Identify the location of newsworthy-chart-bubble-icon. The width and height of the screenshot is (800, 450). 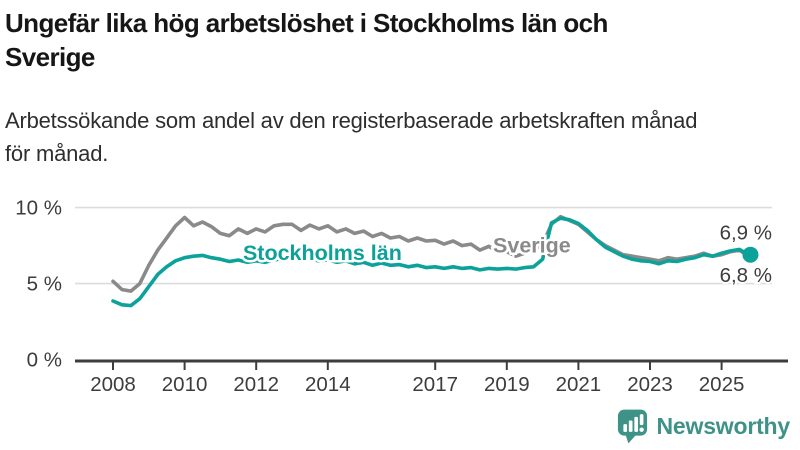
(632, 426).